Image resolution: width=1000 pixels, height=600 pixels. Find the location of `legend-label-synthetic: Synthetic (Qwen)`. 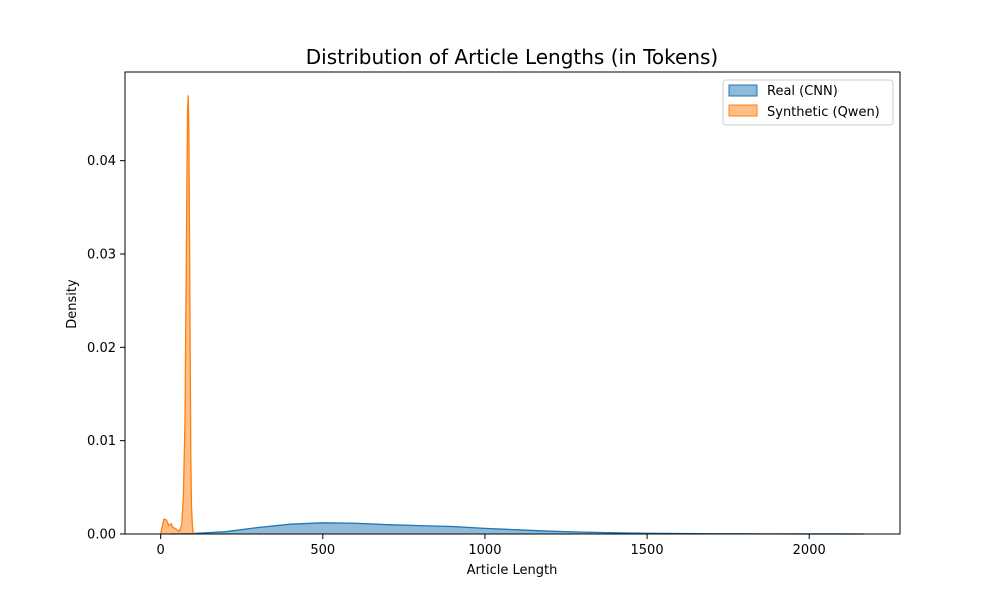

legend-label-synthetic: Synthetic (Qwen) is located at coordinates (823, 112).